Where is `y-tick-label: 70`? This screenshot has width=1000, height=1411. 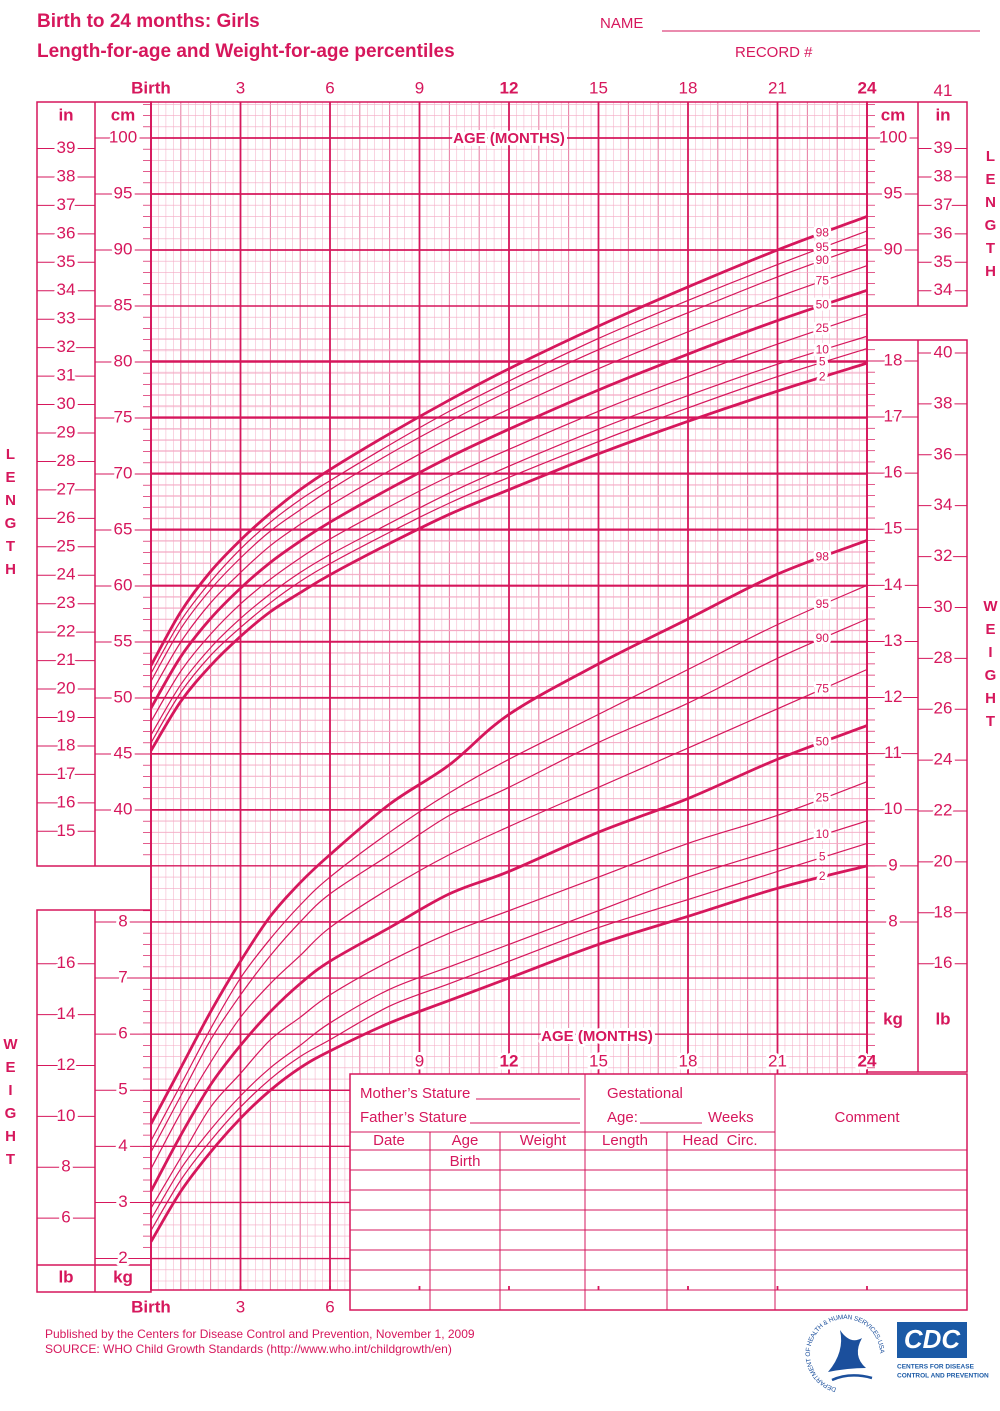
y-tick-label: 70 is located at coordinates (123, 472).